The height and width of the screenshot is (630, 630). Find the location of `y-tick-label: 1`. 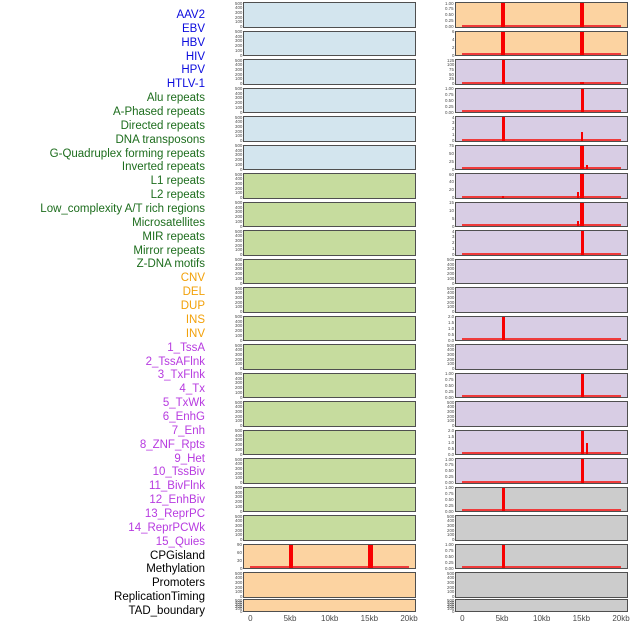

y-tick-label: 1 is located at coordinates (452, 249).